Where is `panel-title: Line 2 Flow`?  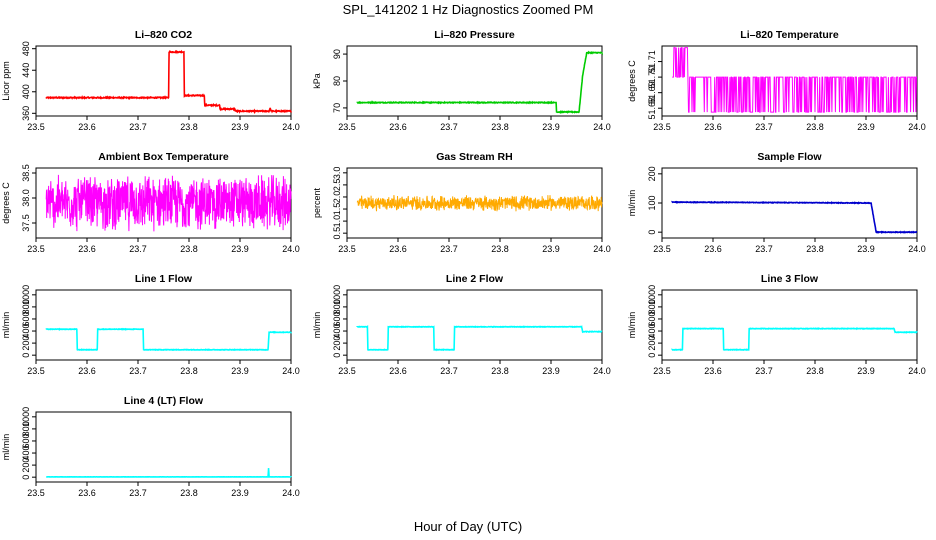
panel-title: Line 2 Flow is located at coordinates (475, 279).